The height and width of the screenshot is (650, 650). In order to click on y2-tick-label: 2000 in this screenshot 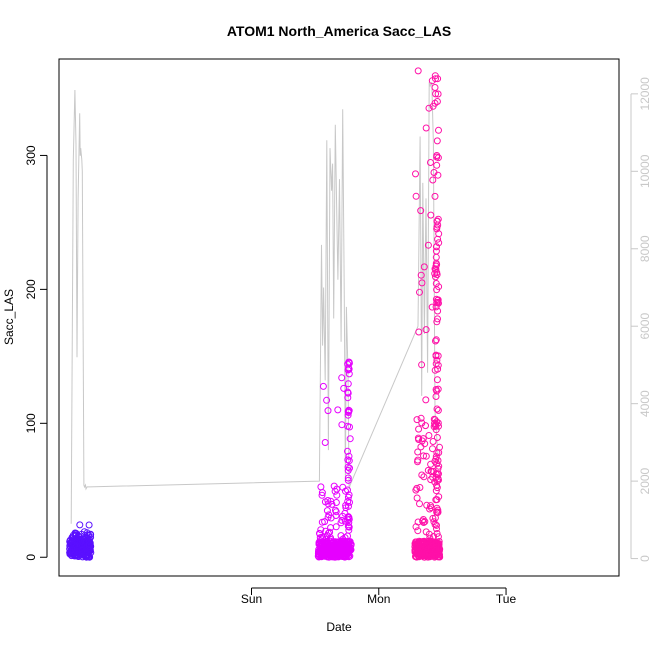, I will do `click(644, 480)`.